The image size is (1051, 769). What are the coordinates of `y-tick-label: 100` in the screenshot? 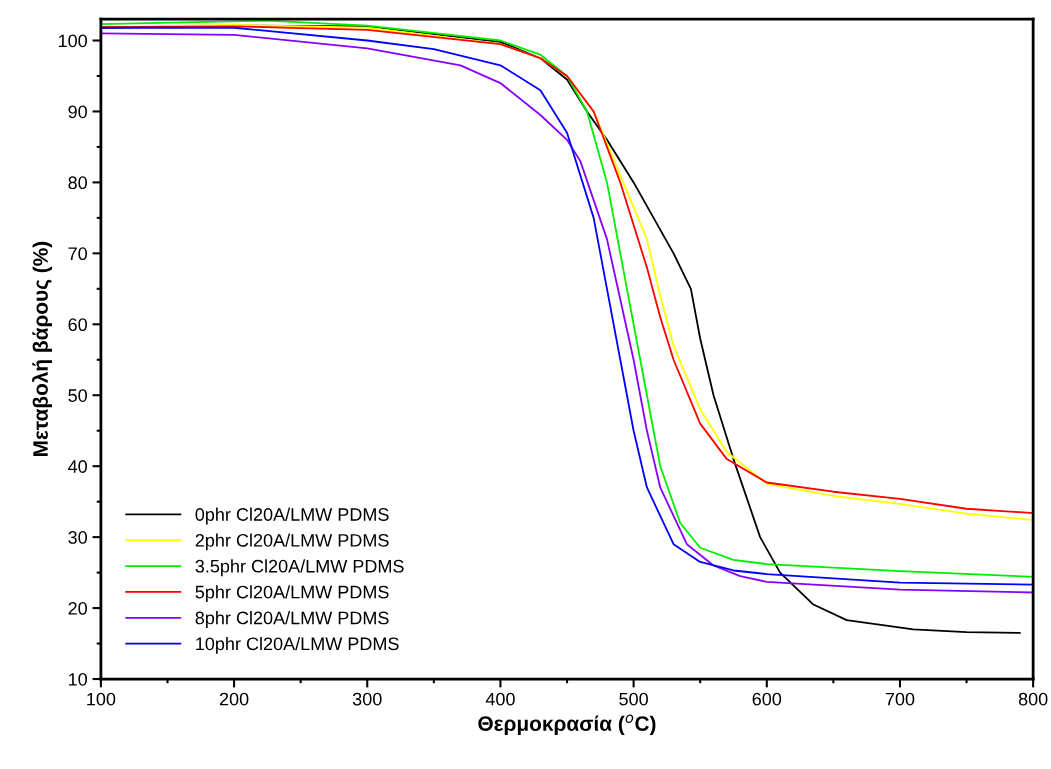 It's located at (72, 41).